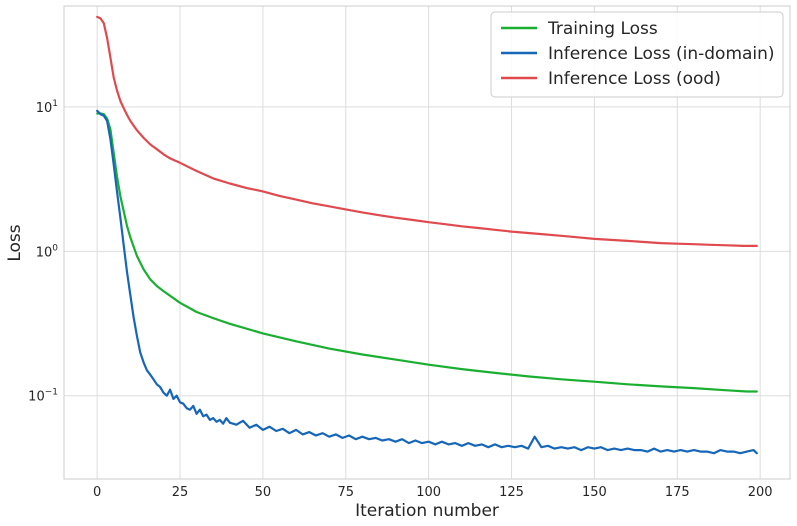 The image size is (797, 526). What do you see at coordinates (511, 492) in the screenshot?
I see `x-tick-label: 125` at bounding box center [511, 492].